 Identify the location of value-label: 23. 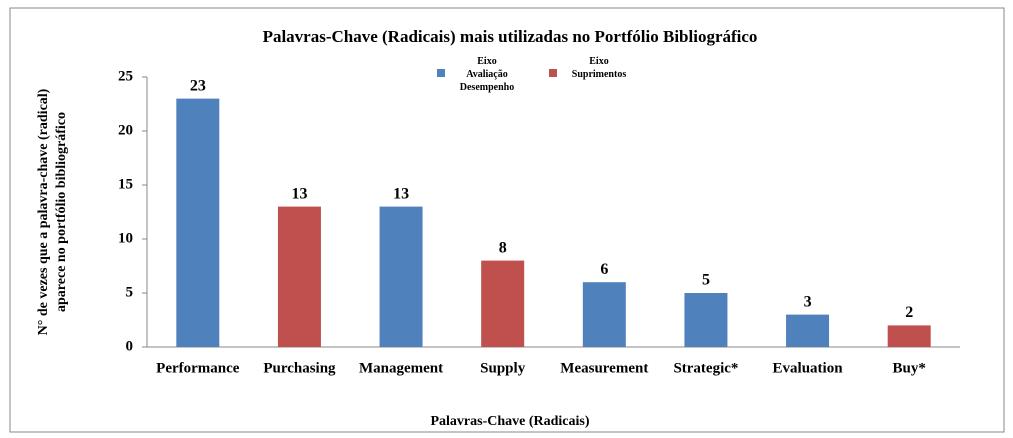
(198, 85).